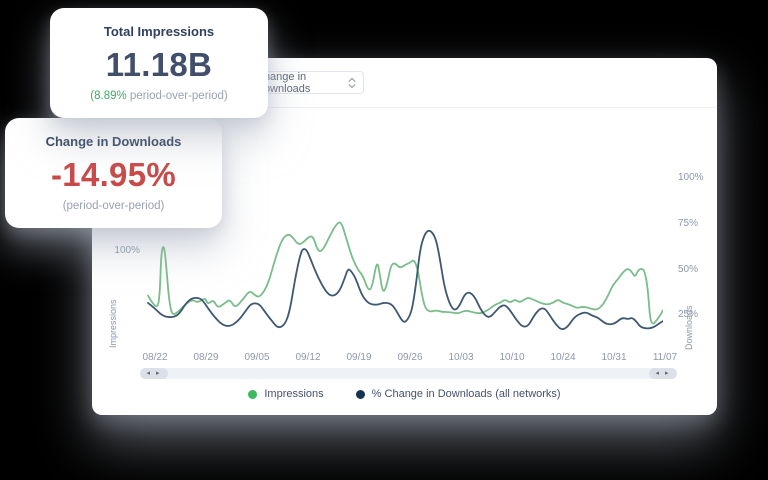 Image resolution: width=768 pixels, height=480 pixels. What do you see at coordinates (283, 82) in the screenshot?
I see `metric-select-value: Change in Downloads` at bounding box center [283, 82].